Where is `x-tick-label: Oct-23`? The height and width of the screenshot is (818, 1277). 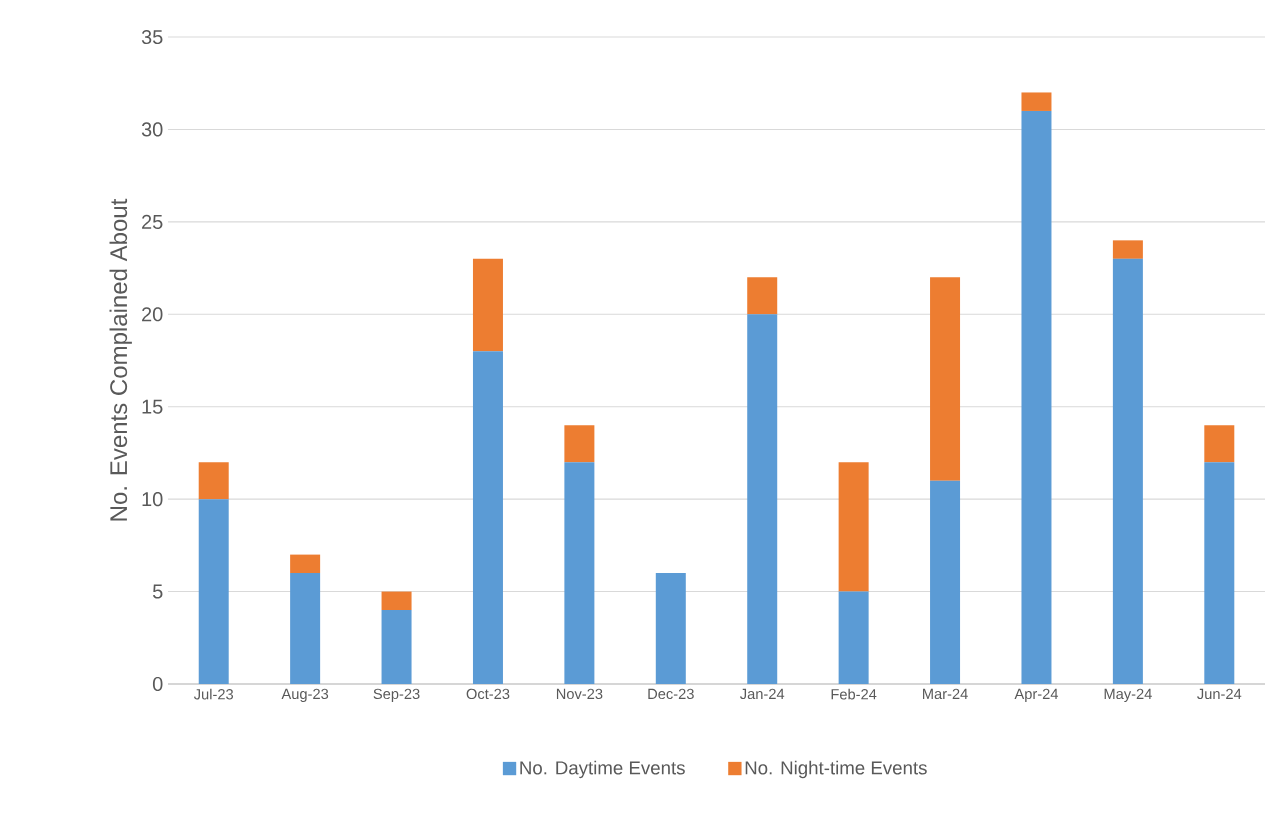
x-tick-label: Oct-23 is located at coordinates (488, 694).